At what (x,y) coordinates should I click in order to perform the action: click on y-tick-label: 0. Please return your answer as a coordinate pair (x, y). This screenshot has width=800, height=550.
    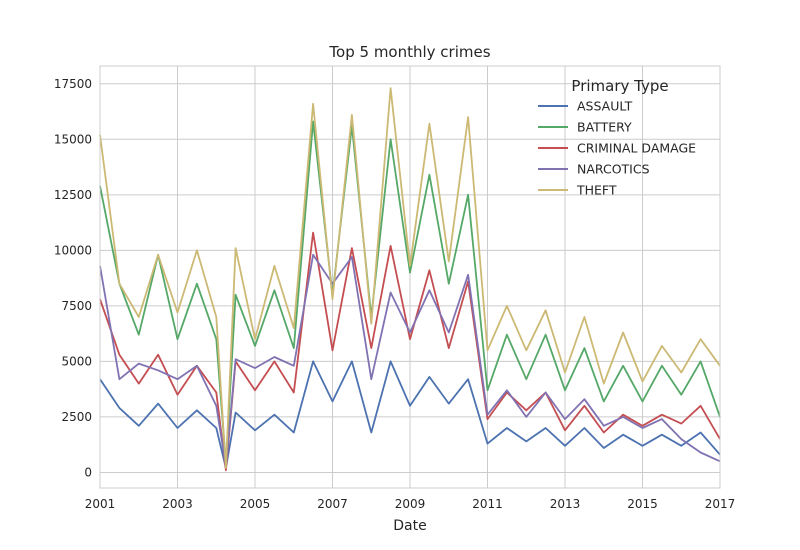
    Looking at the image, I should click on (88, 472).